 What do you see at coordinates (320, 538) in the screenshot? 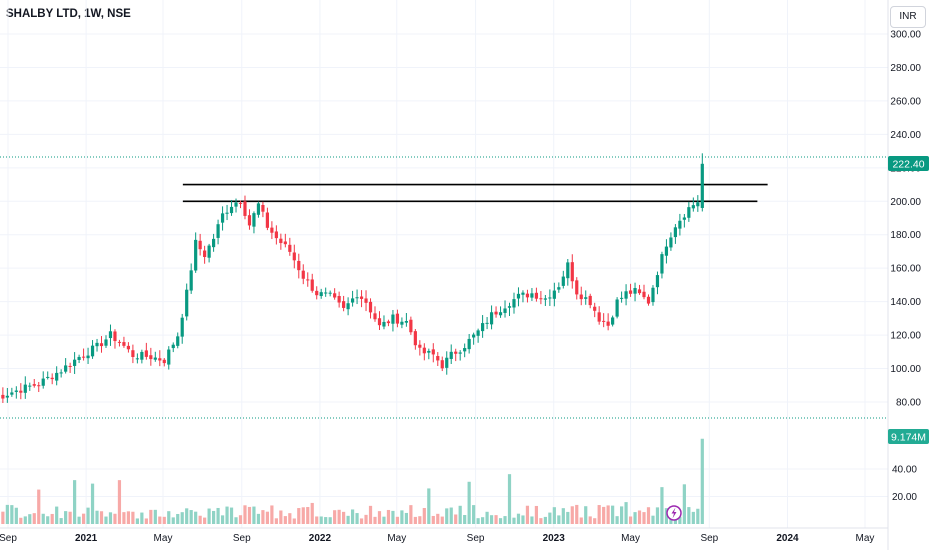
I see `x-tick-label: 2022` at bounding box center [320, 538].